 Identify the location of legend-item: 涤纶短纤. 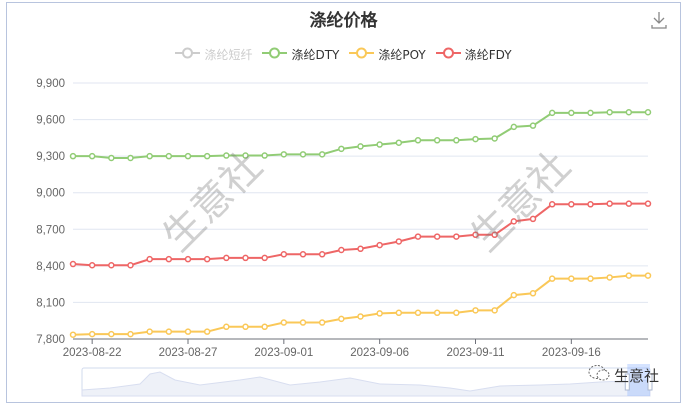
(213, 54).